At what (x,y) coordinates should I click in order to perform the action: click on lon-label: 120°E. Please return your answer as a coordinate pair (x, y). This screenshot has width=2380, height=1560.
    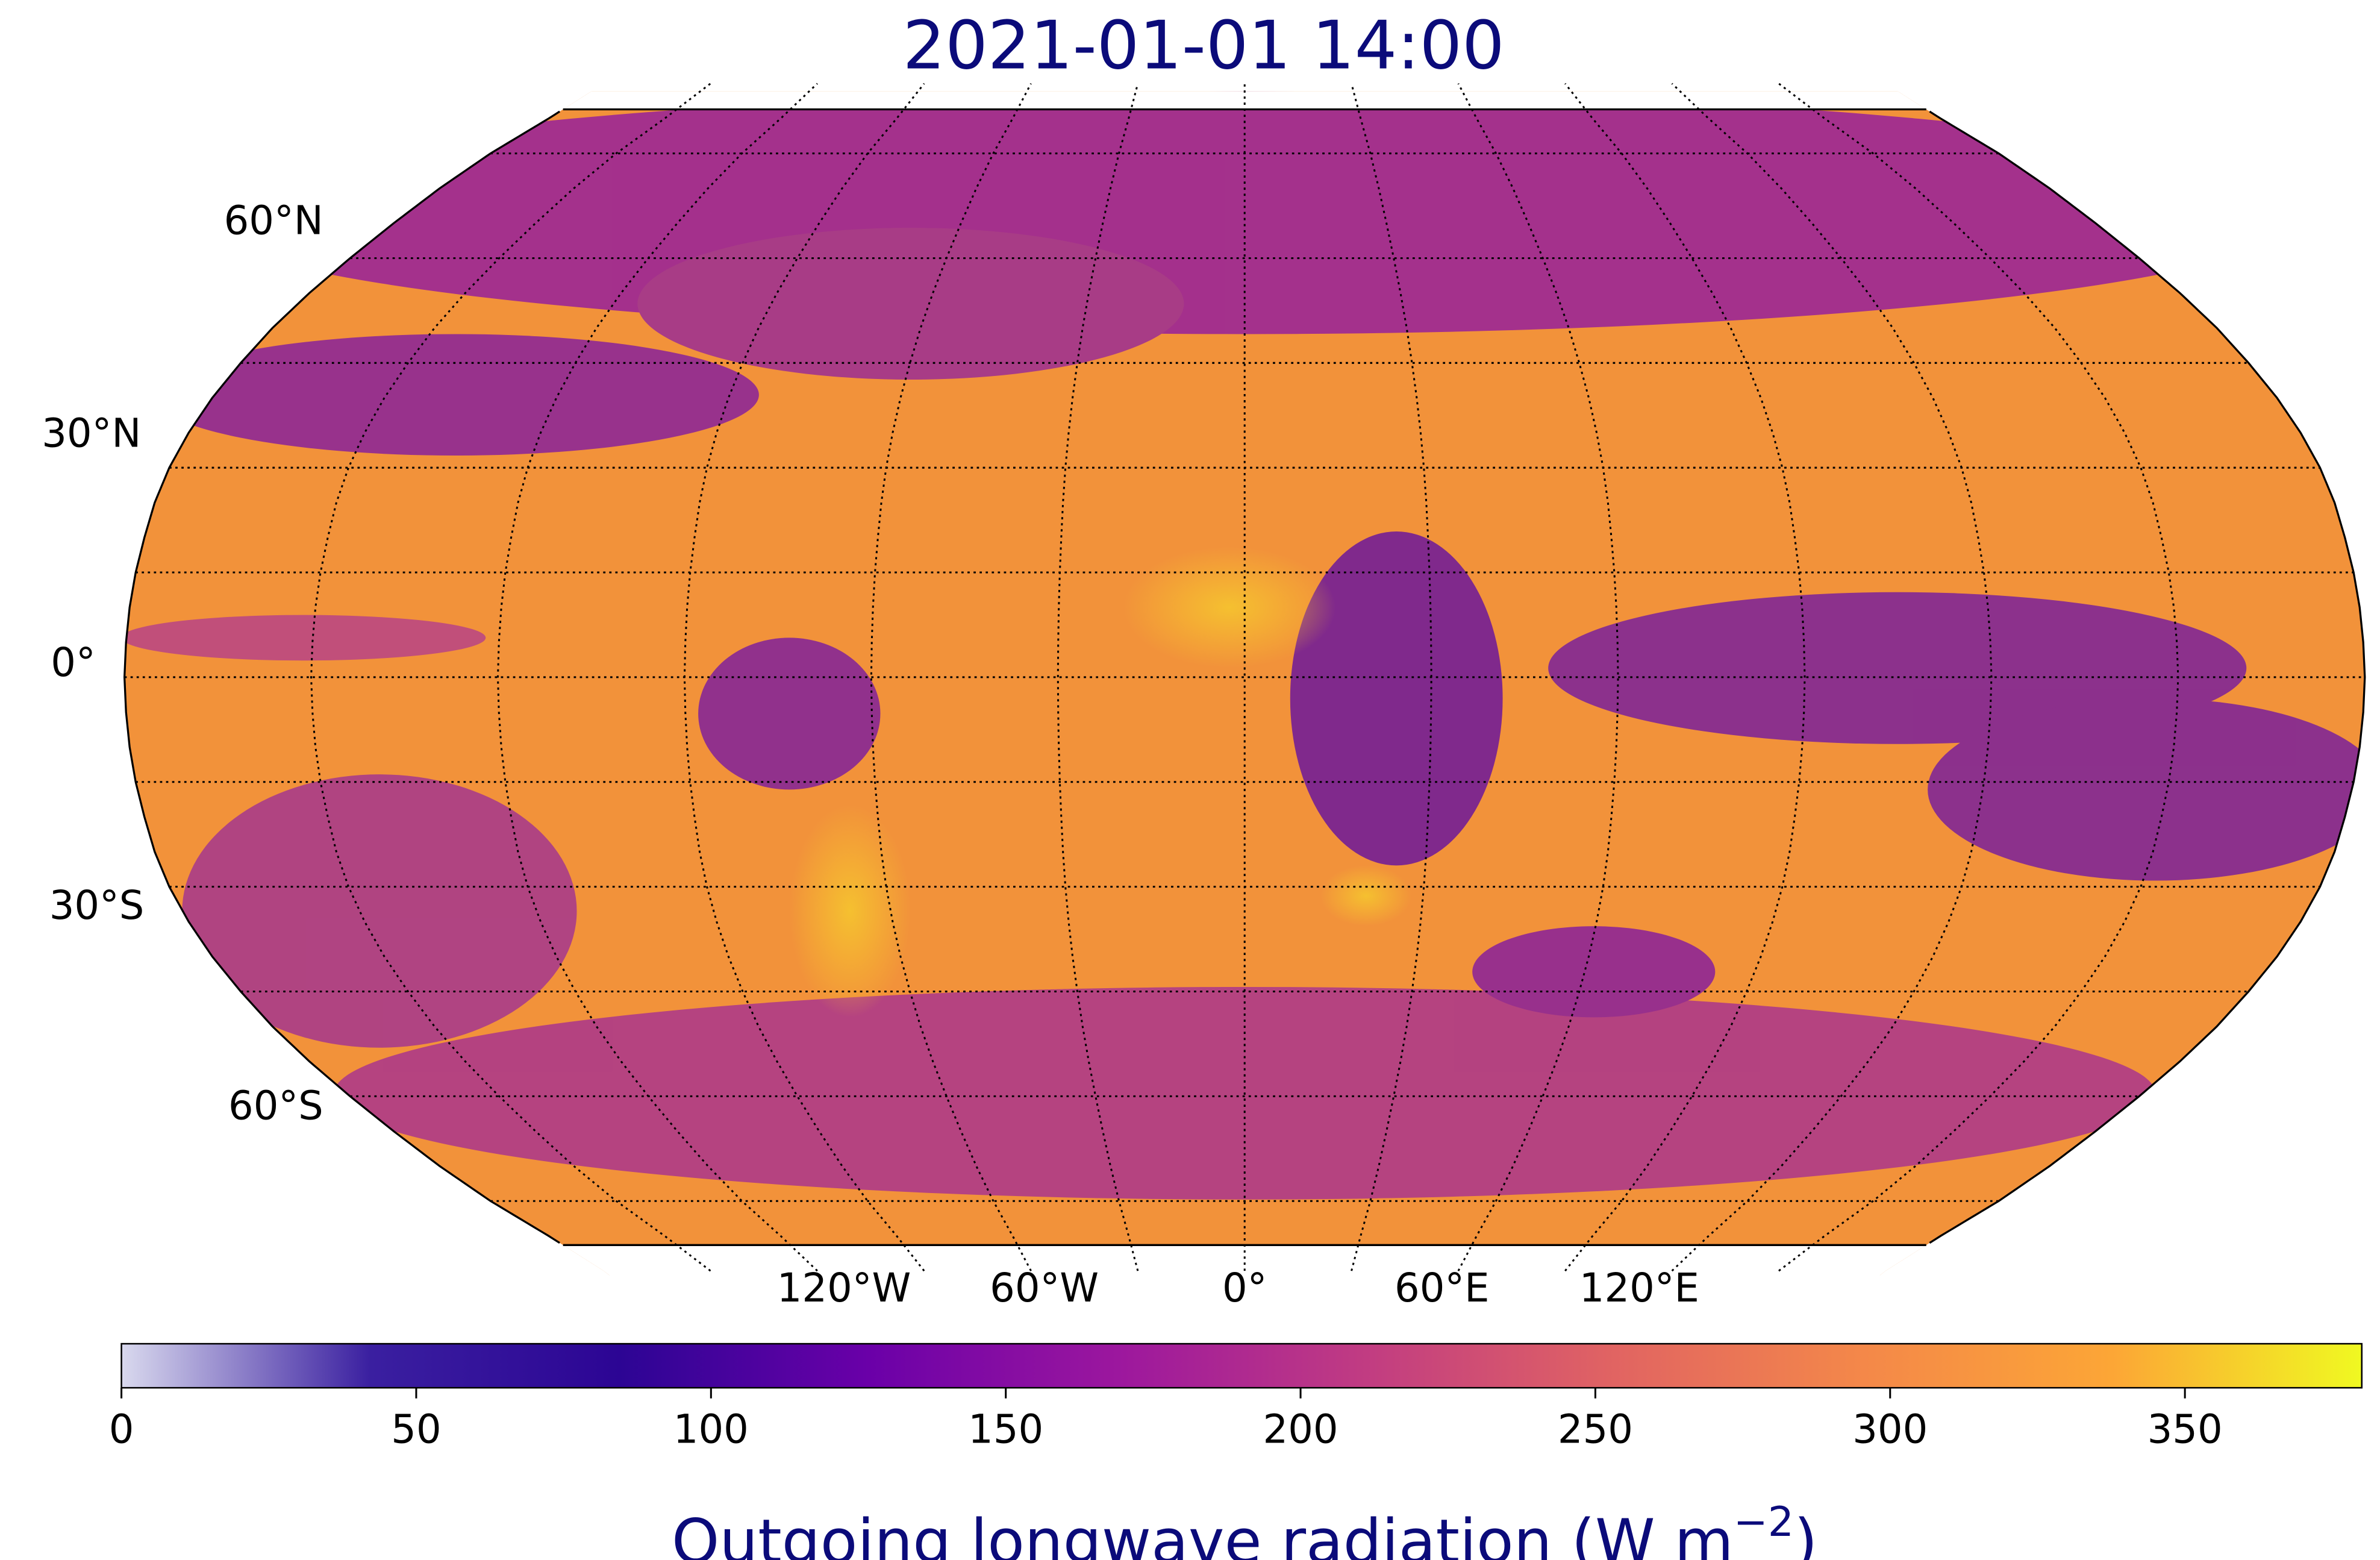
    Looking at the image, I should click on (1639, 1288).